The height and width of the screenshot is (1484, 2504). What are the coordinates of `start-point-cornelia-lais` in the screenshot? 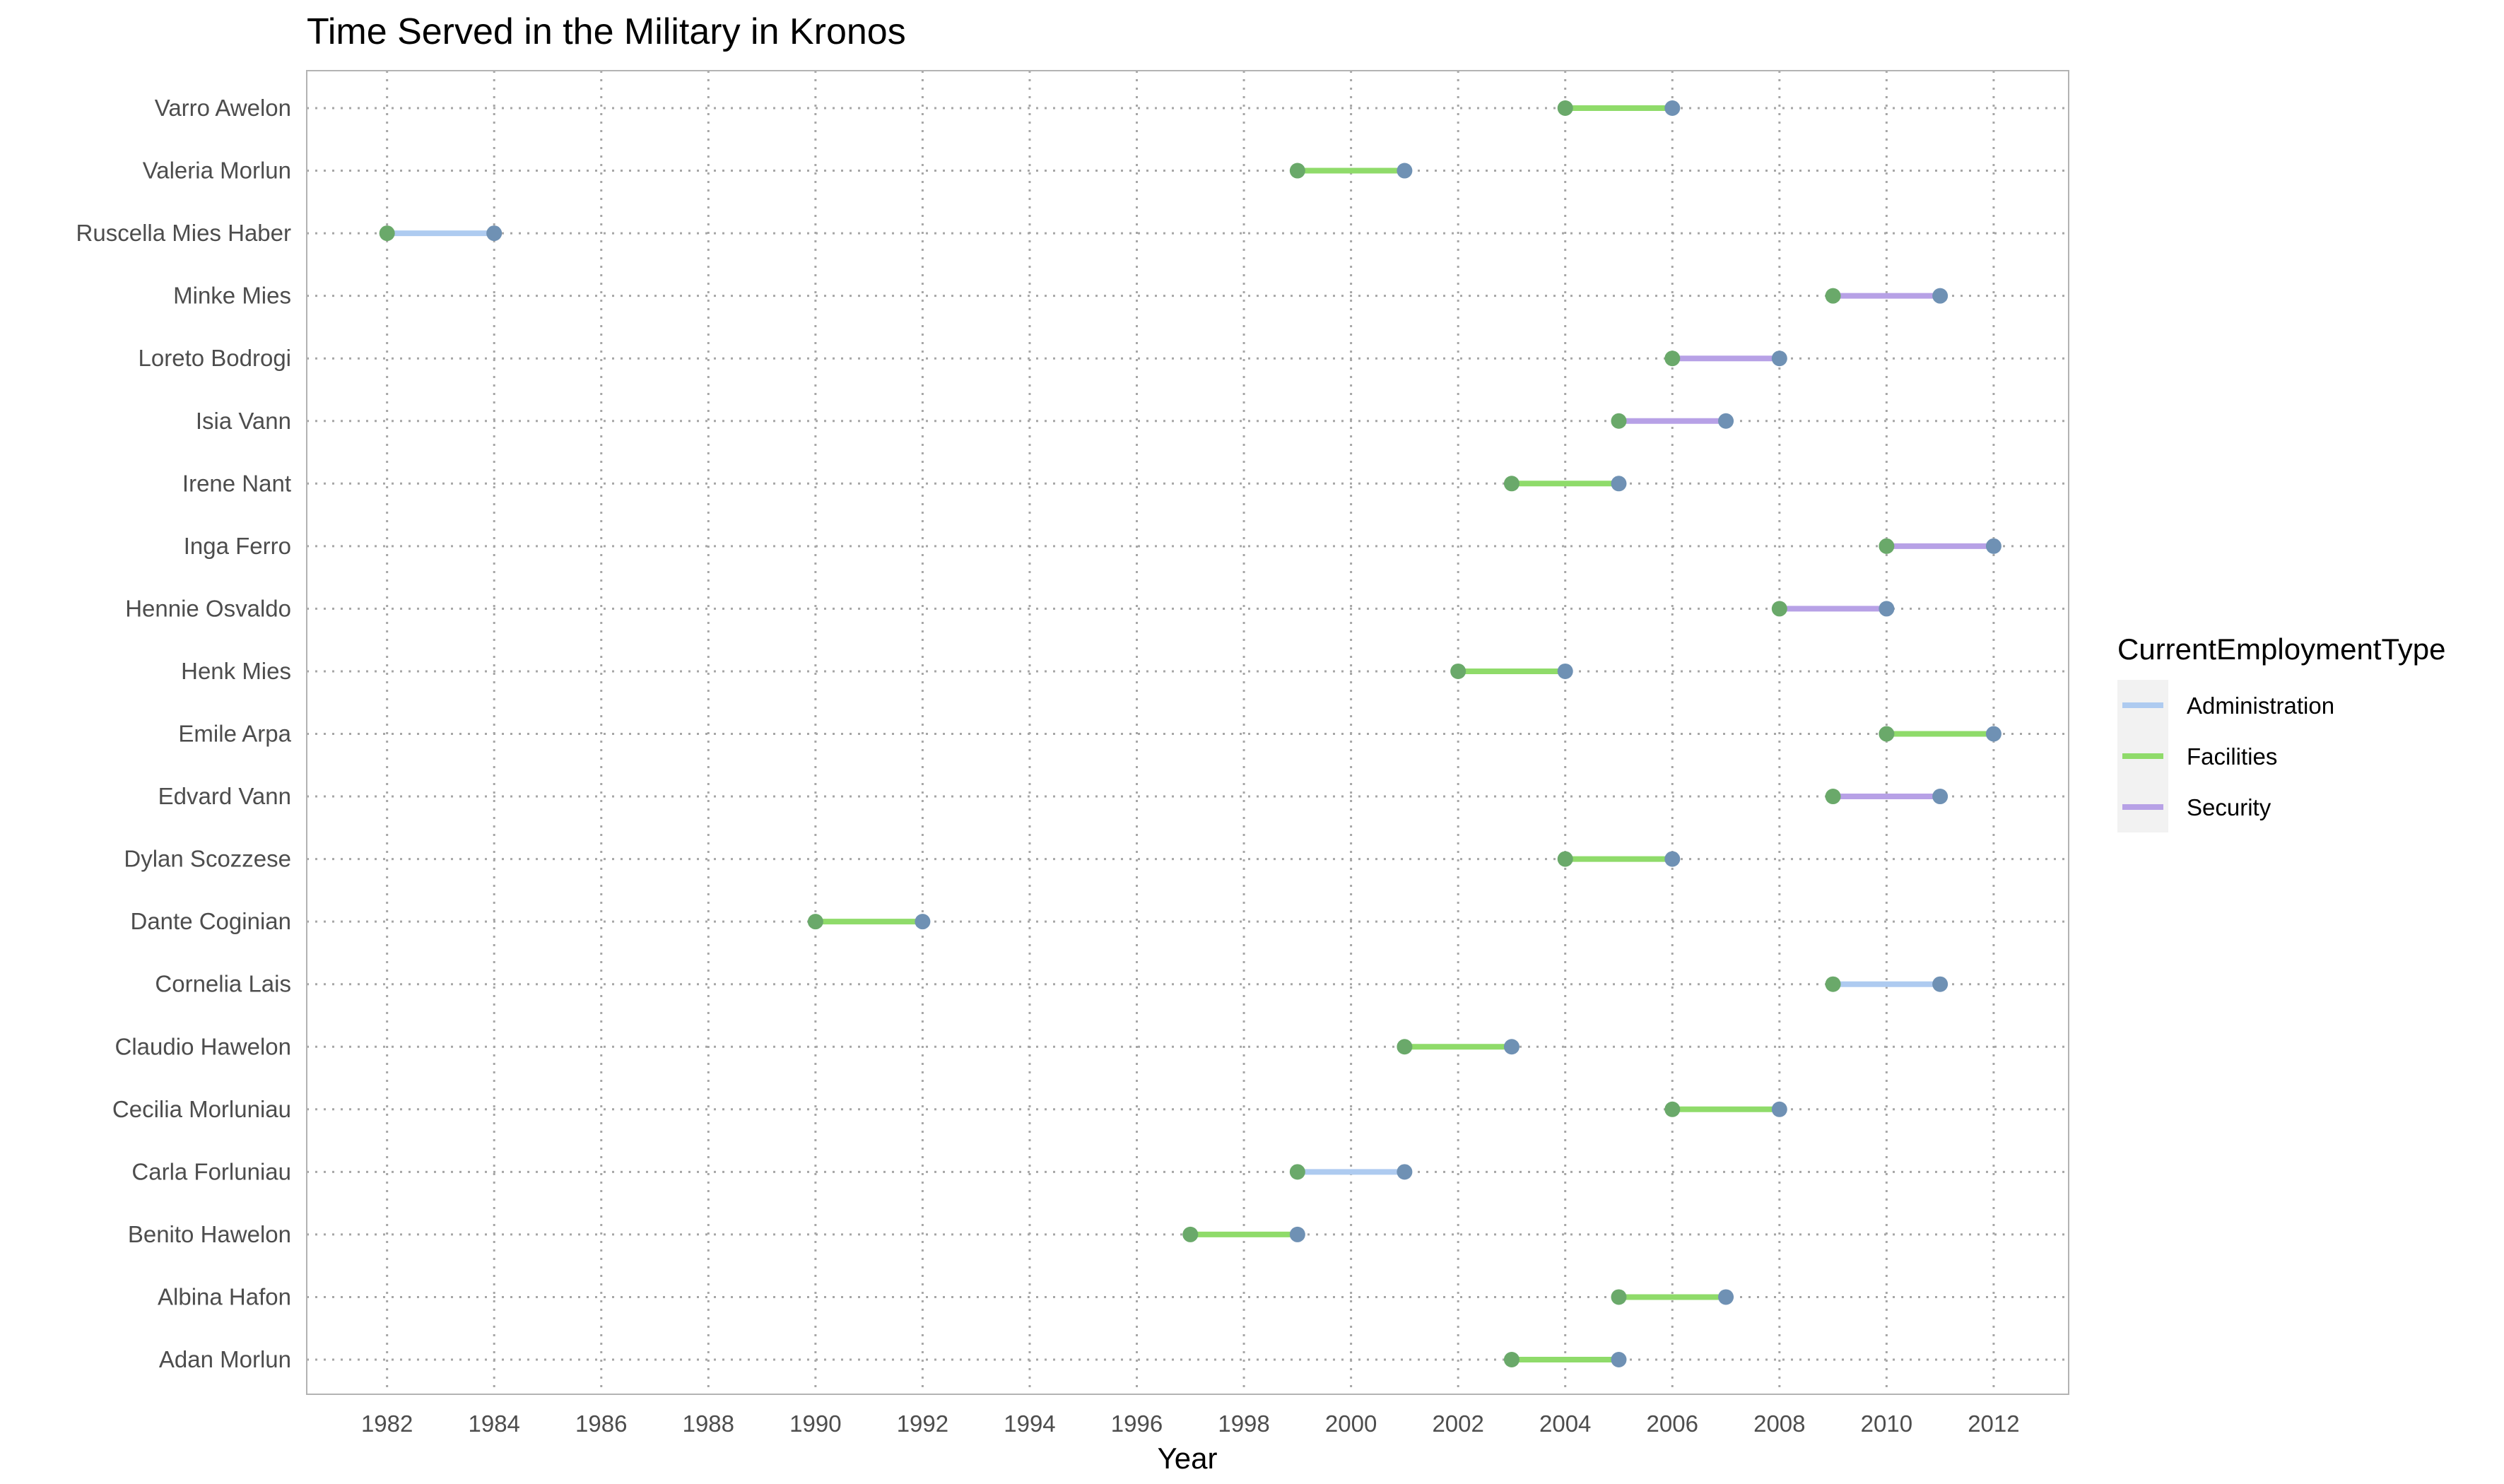 It's located at (1833, 984).